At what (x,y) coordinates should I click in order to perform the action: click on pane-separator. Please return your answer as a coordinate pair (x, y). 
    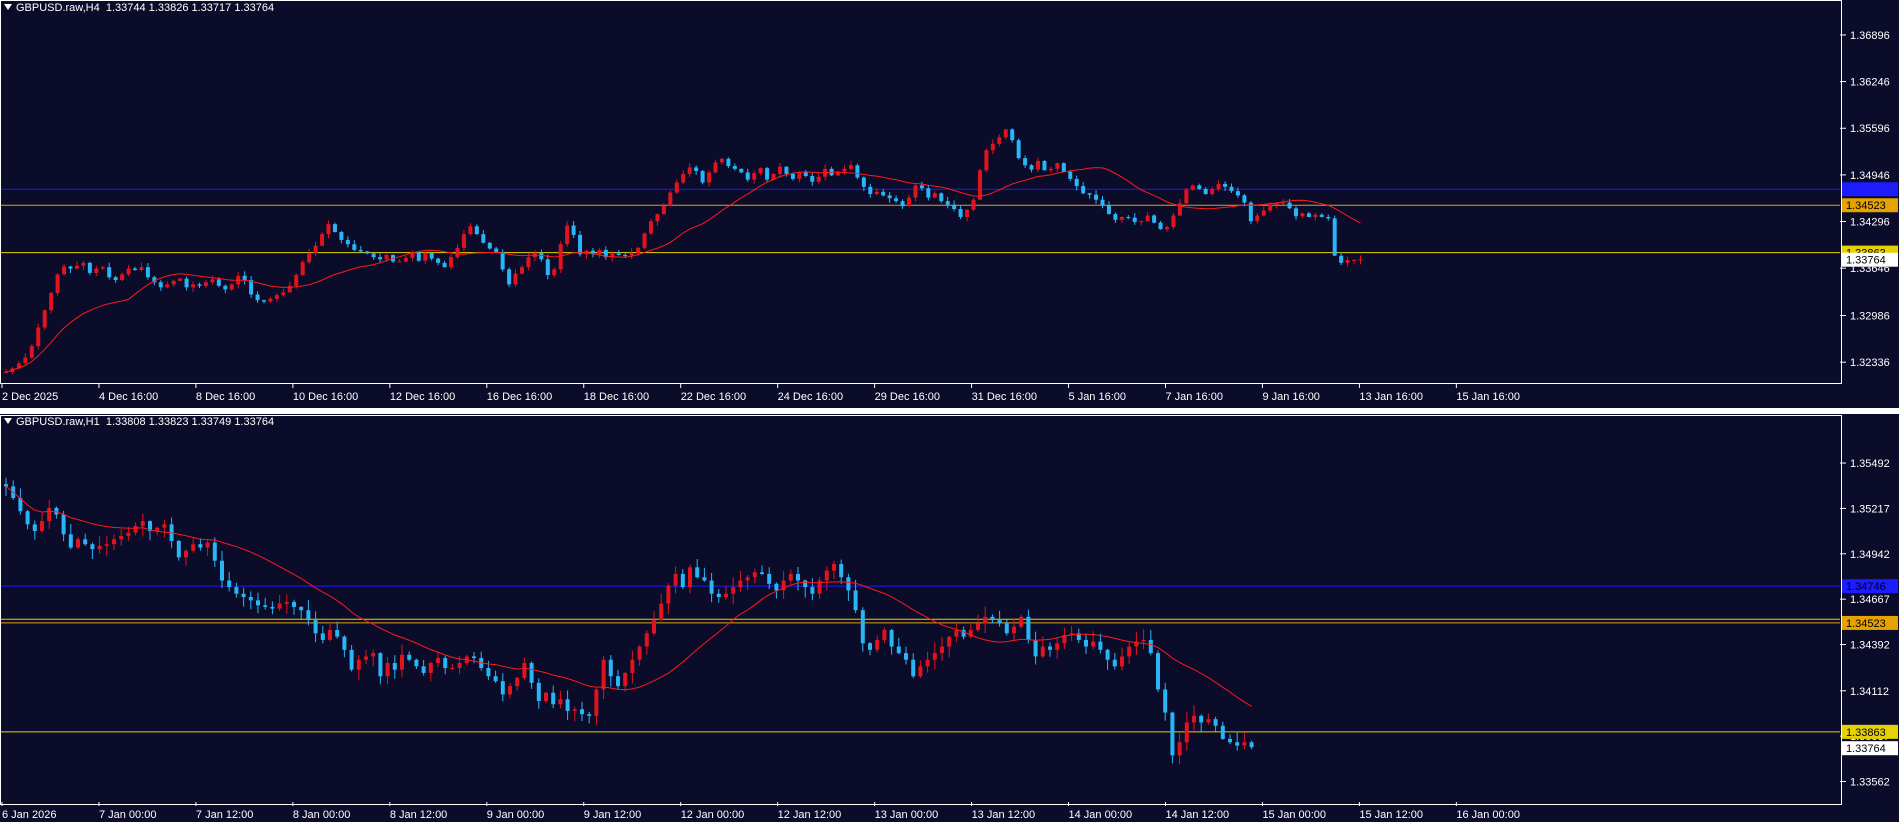
    Looking at the image, I should click on (949, 411).